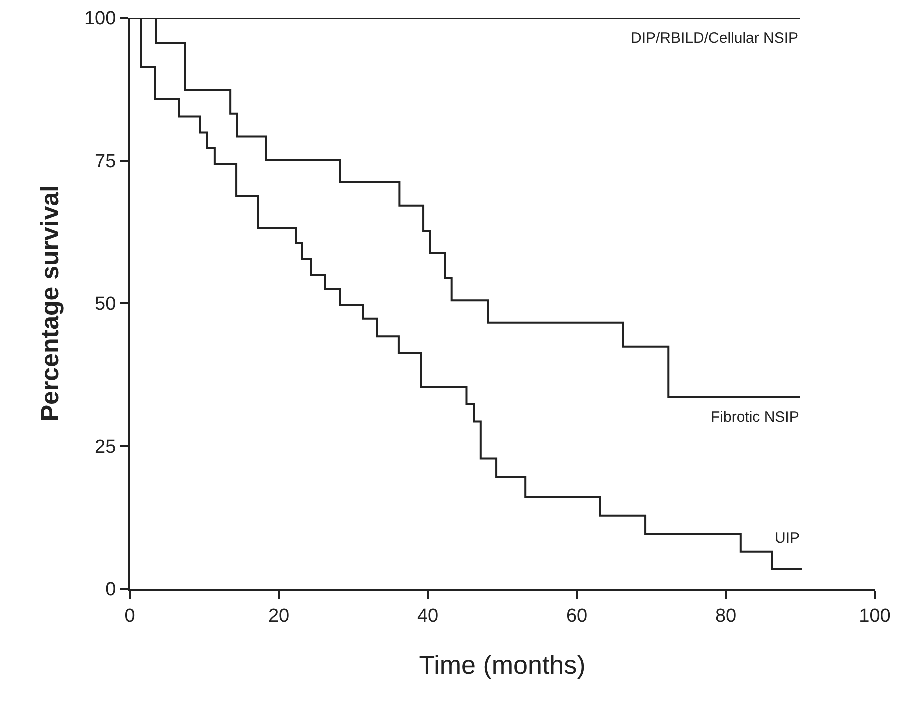 The image size is (905, 704). I want to click on y-tick-label: 75, so click(105, 161).